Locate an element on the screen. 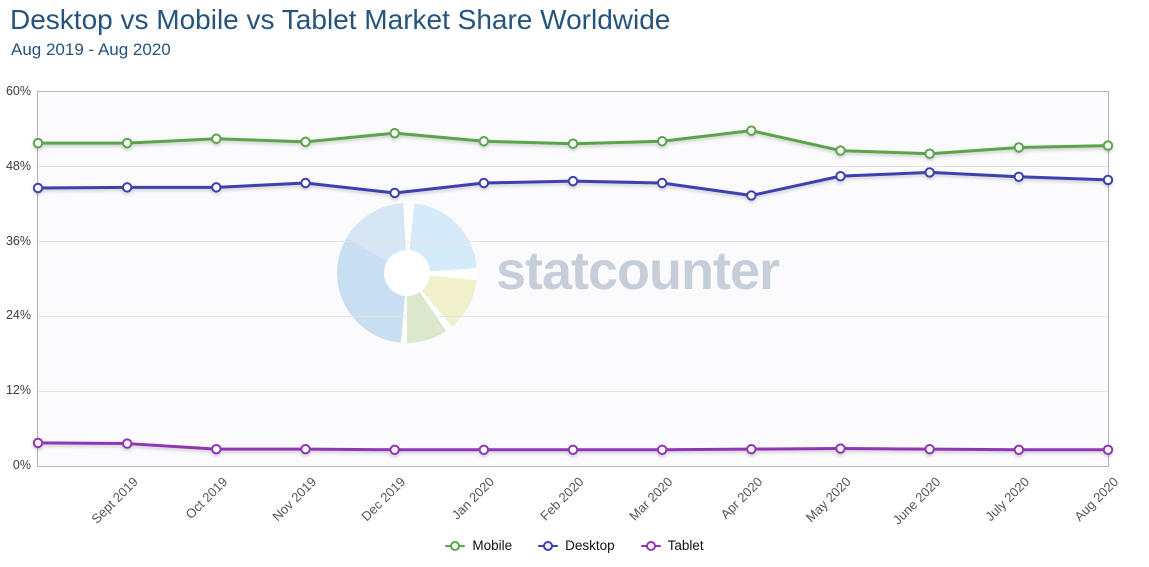 The height and width of the screenshot is (567, 1149). legend-item-mobile: Mobile is located at coordinates (478, 545).